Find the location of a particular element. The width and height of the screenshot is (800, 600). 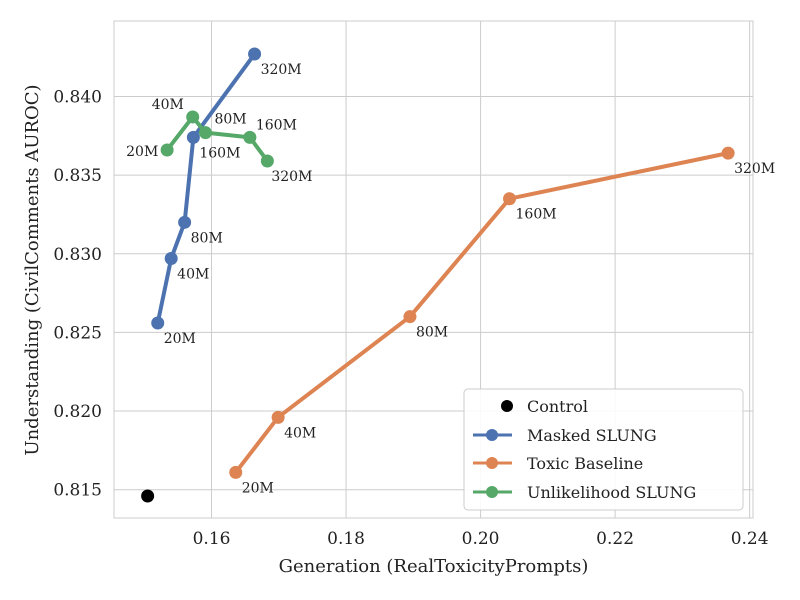

masked-slung-point-label: 40M is located at coordinates (193, 274).